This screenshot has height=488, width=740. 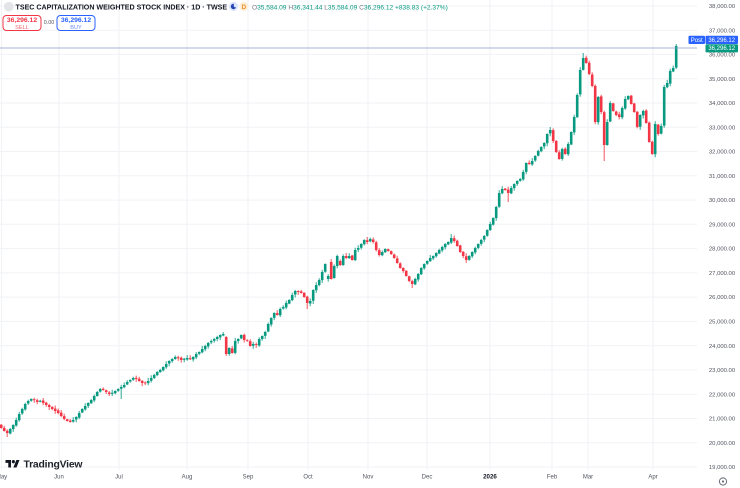 What do you see at coordinates (722, 274) in the screenshot?
I see `svg-text: 27,000.00` at bounding box center [722, 274].